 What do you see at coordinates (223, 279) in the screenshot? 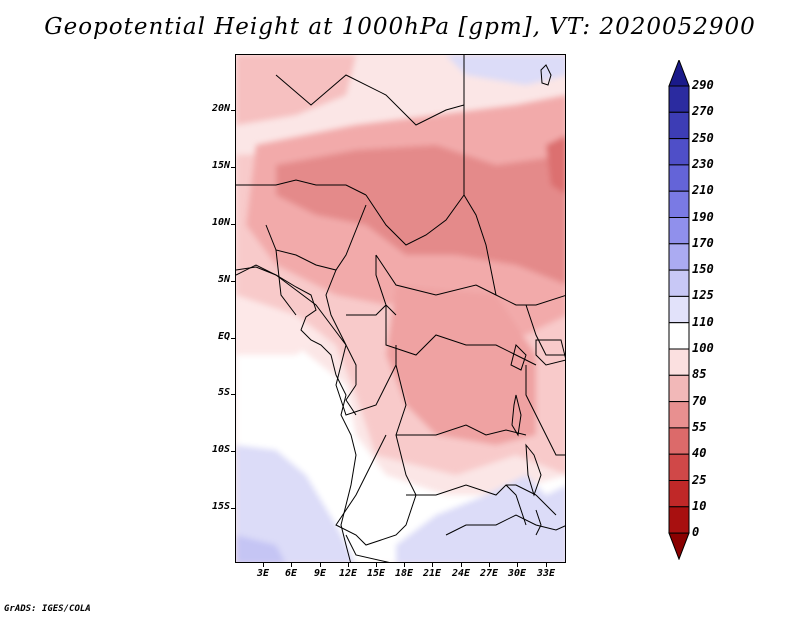
I see `lat-label: 5N` at bounding box center [223, 279].